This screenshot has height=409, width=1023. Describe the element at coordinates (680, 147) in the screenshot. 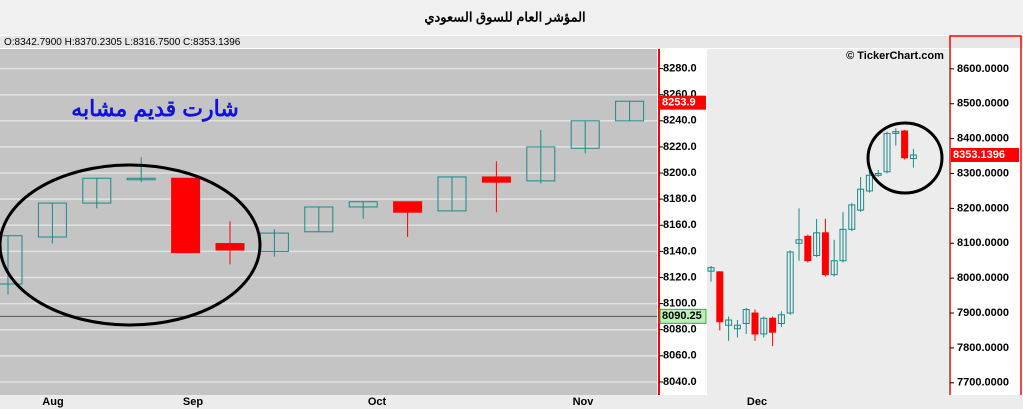

I see `y-tick-label: 8220.0` at that location.